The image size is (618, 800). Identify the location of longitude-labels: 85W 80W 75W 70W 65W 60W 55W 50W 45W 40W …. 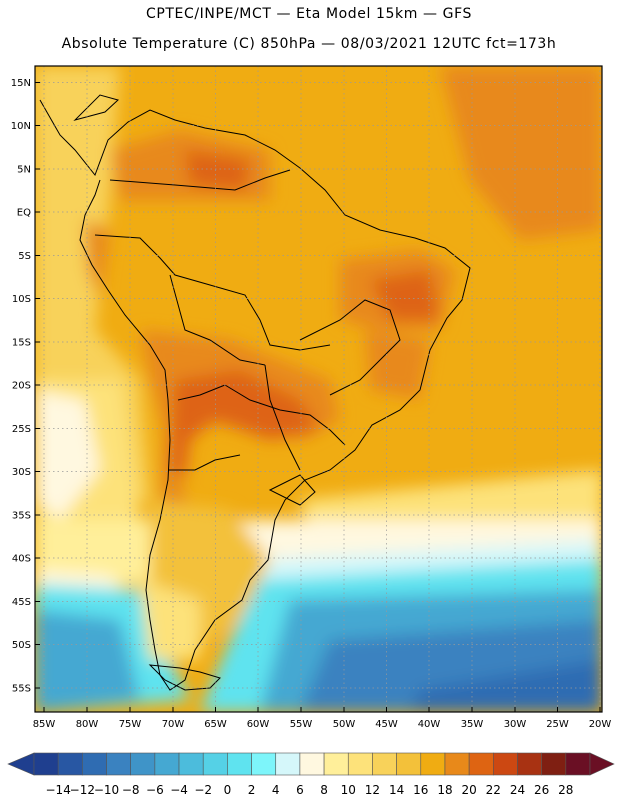
(322, 724).